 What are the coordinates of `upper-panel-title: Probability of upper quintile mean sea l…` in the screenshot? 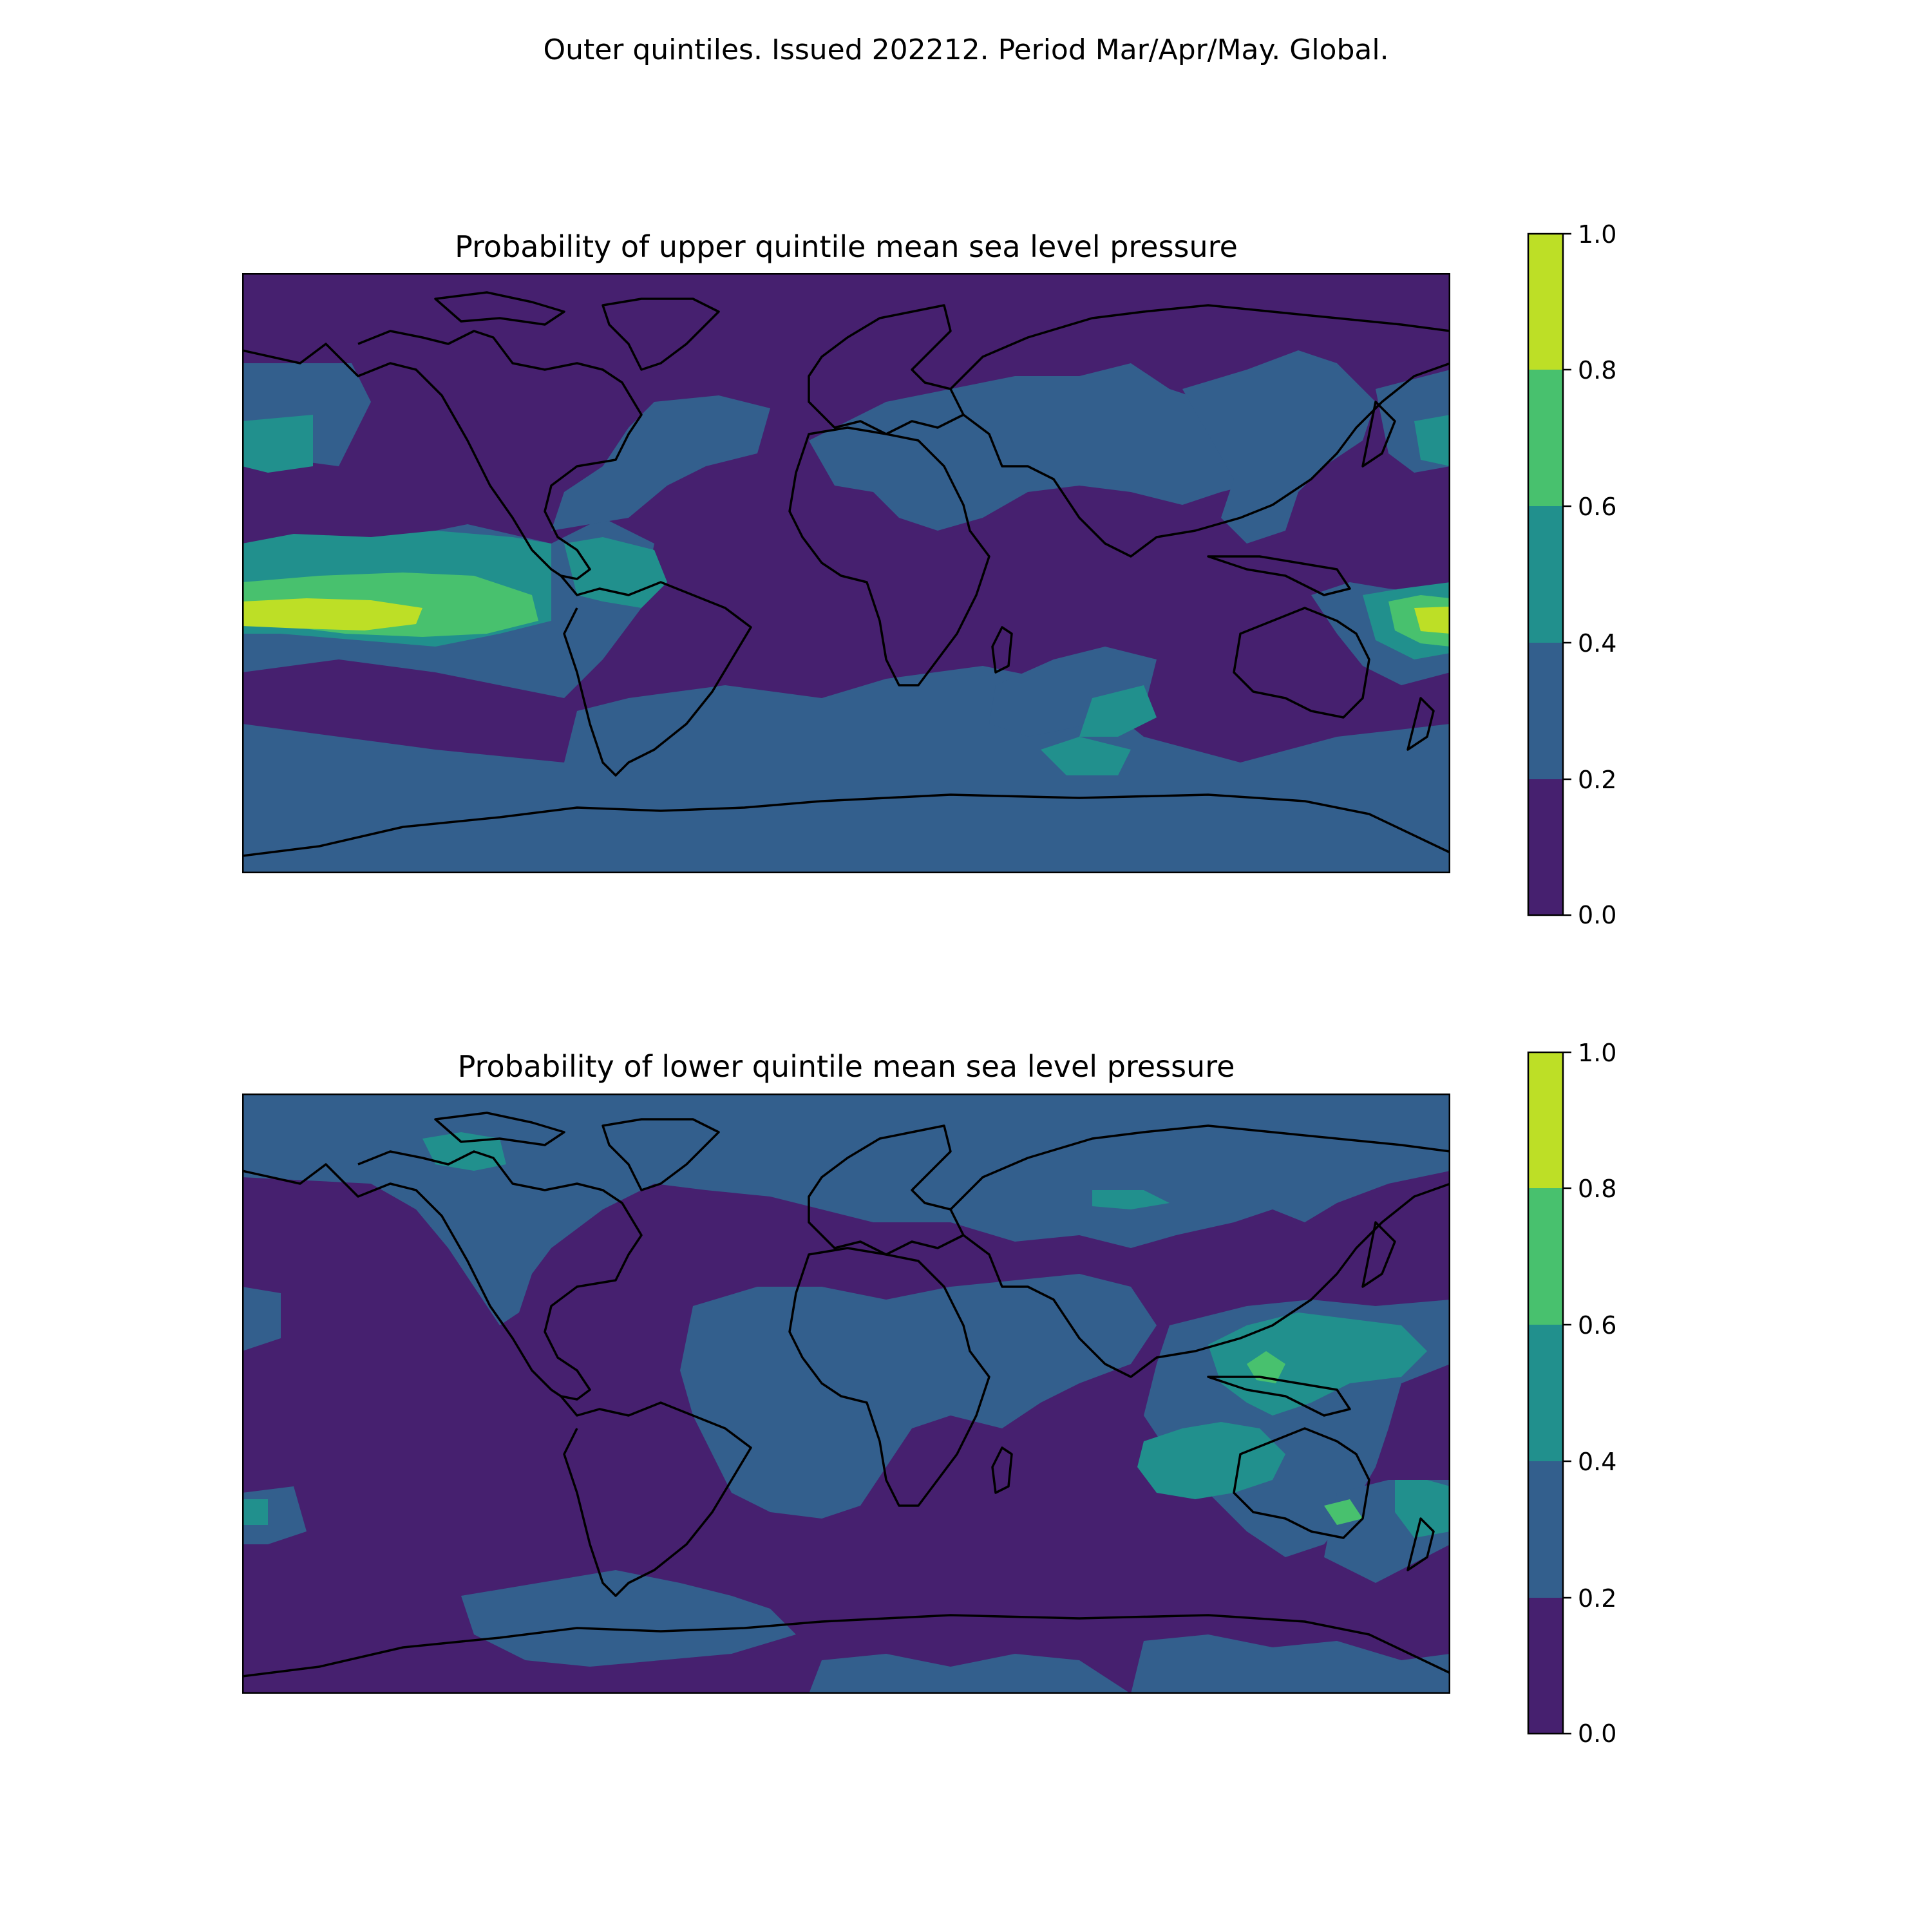 It's located at (846, 247).